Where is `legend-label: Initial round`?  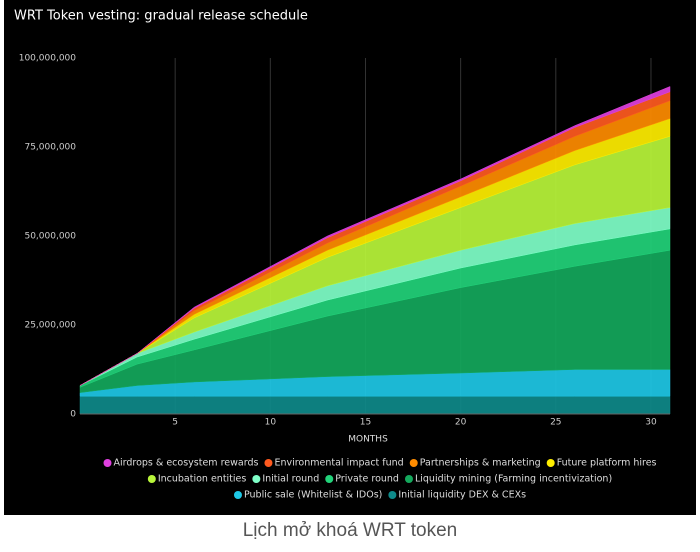
legend-label: Initial round is located at coordinates (290, 479).